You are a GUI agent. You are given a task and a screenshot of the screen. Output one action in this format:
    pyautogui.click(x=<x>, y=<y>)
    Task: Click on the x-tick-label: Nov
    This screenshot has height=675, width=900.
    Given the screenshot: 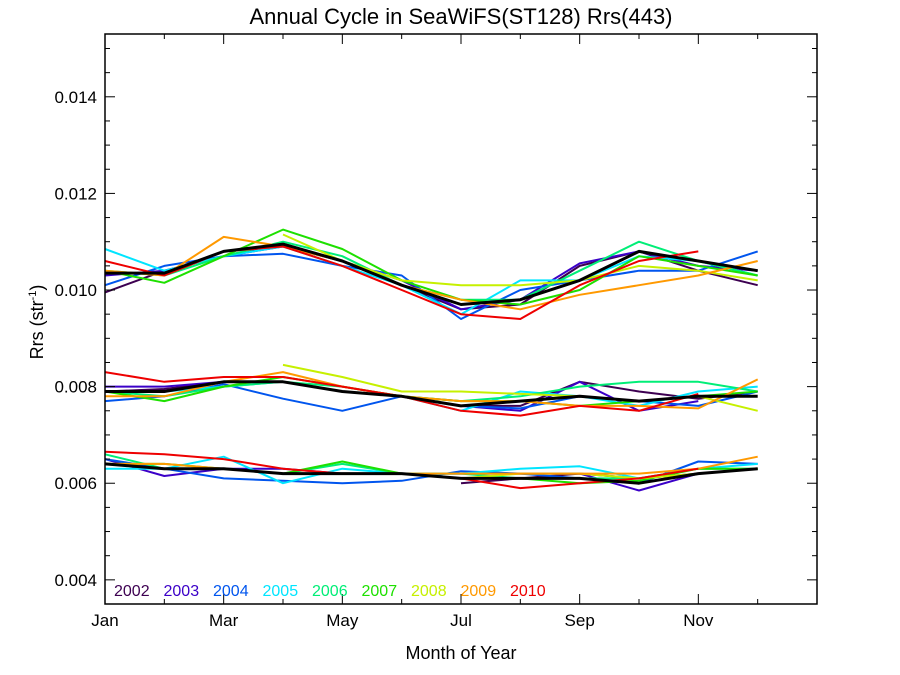 What is the action you would take?
    pyautogui.click(x=698, y=620)
    